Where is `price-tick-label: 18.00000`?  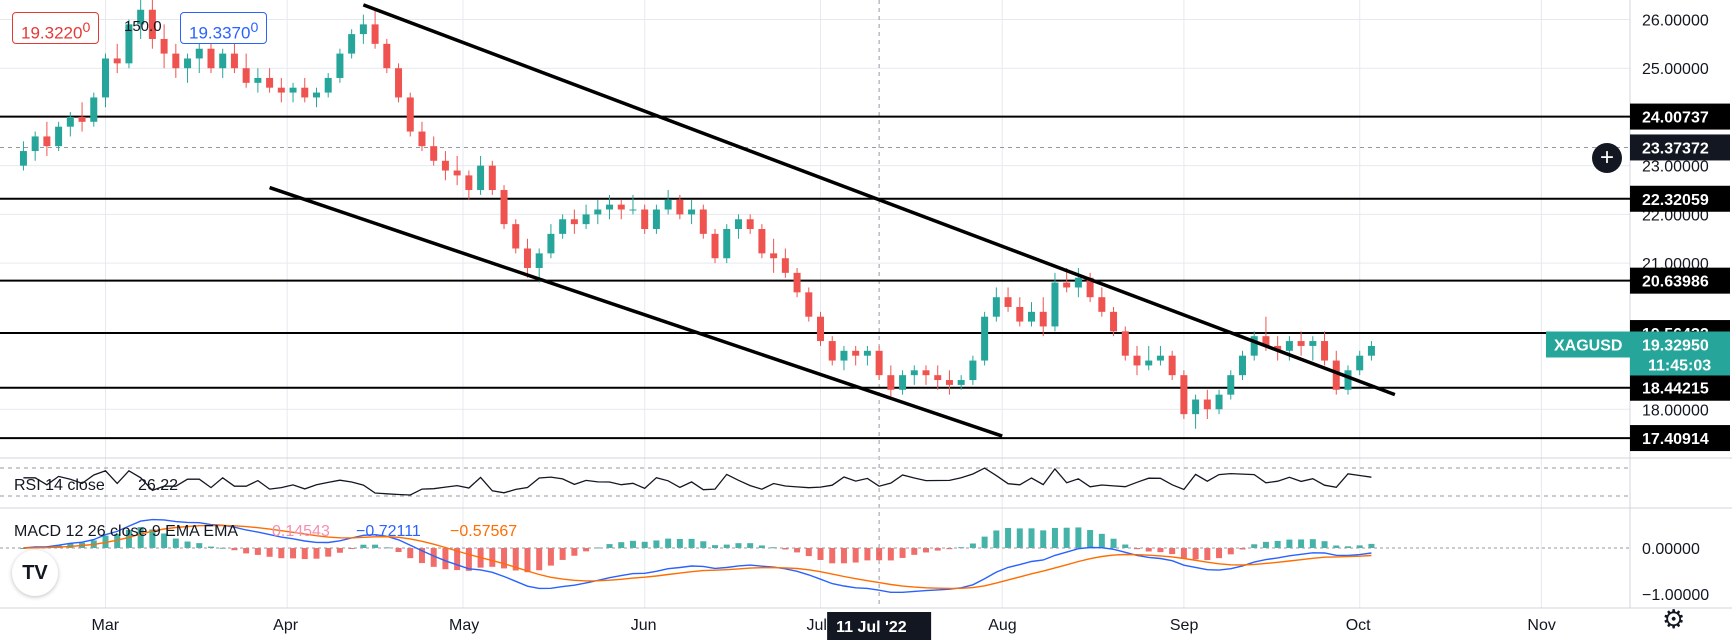 price-tick-label: 18.00000 is located at coordinates (1675, 410).